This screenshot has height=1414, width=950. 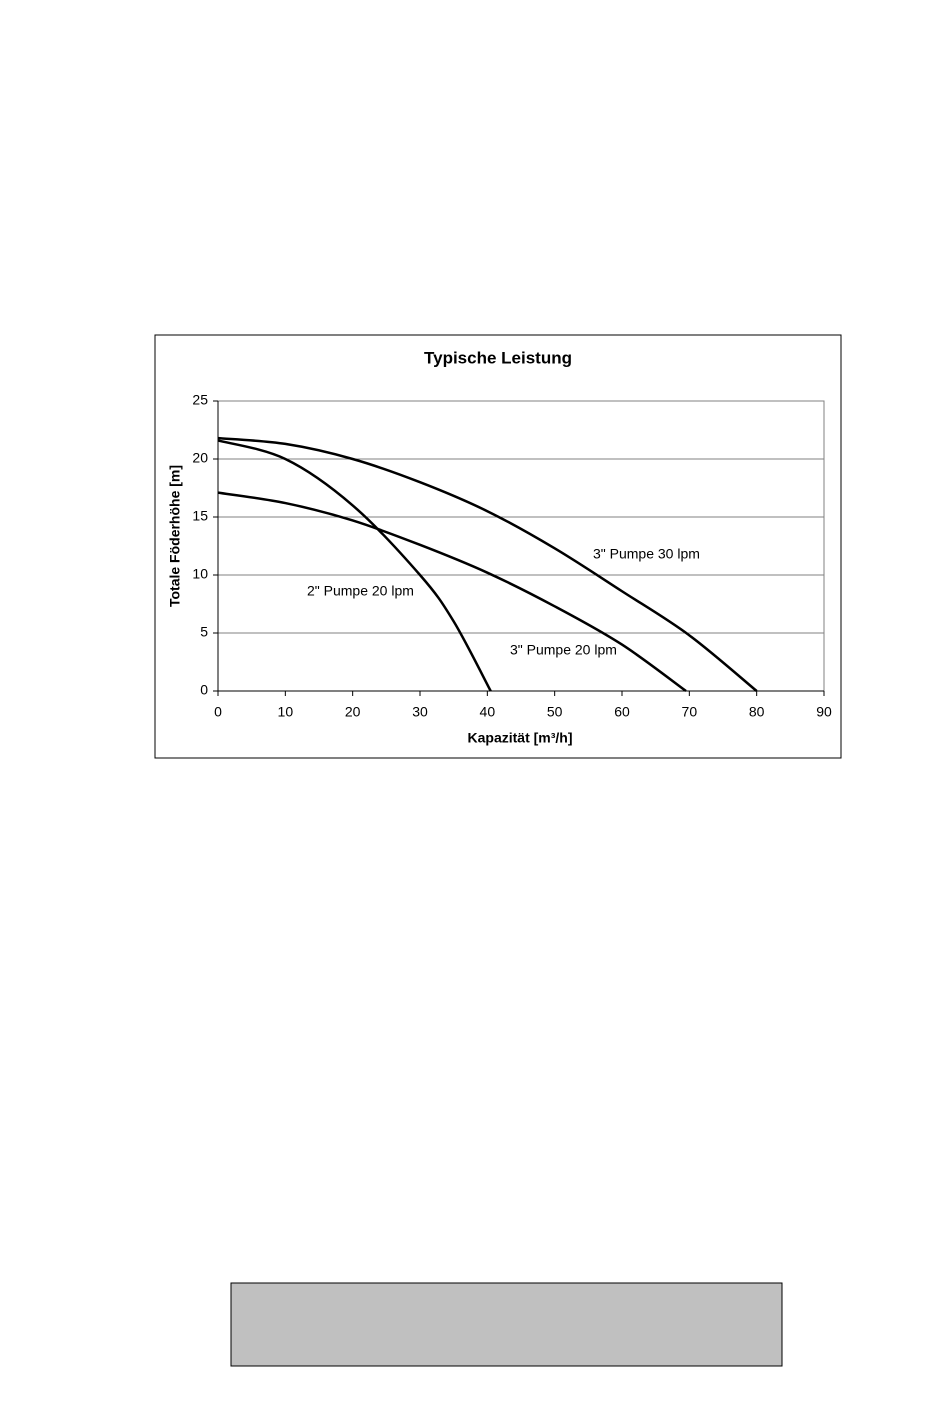 I want to click on y-tick-label: 5, so click(x=204, y=632).